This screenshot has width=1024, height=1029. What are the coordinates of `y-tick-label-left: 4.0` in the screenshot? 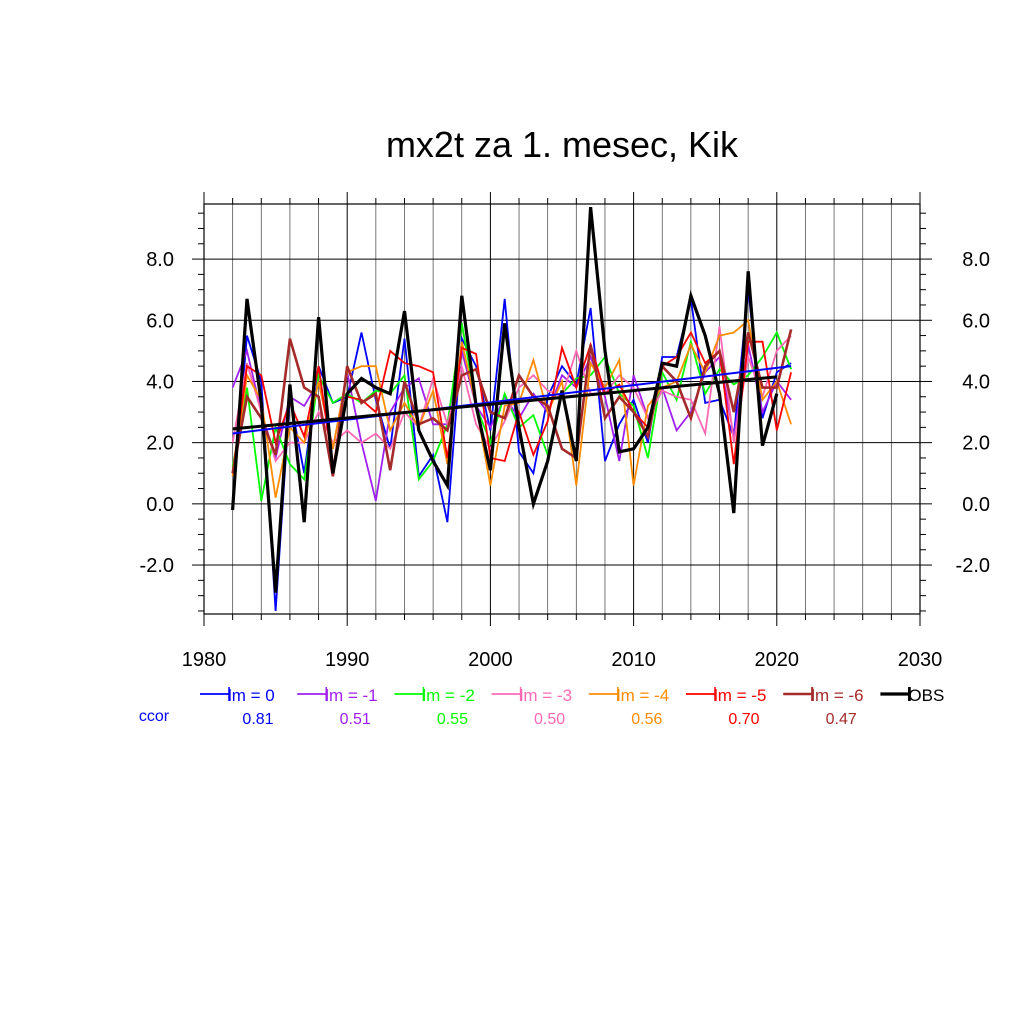 It's located at (160, 382).